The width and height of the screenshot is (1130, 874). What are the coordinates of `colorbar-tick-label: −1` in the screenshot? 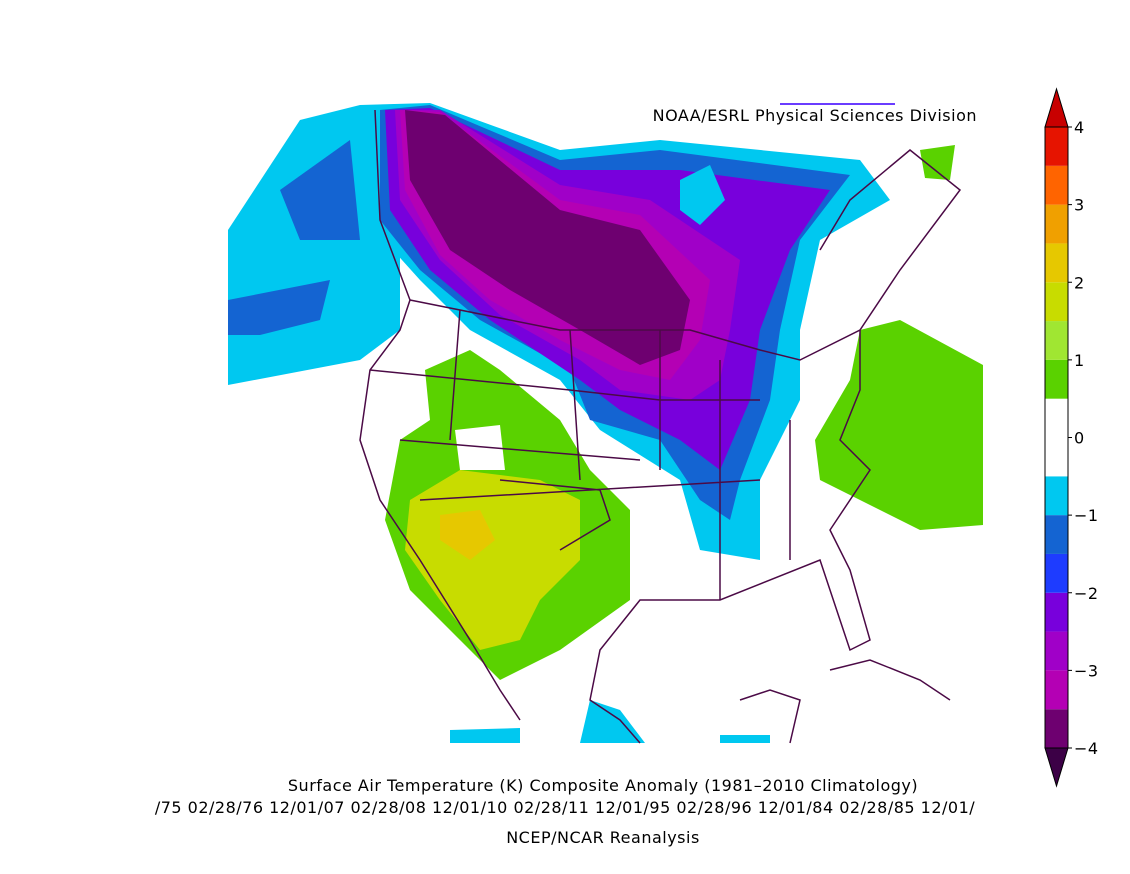 It's located at (1086, 515).